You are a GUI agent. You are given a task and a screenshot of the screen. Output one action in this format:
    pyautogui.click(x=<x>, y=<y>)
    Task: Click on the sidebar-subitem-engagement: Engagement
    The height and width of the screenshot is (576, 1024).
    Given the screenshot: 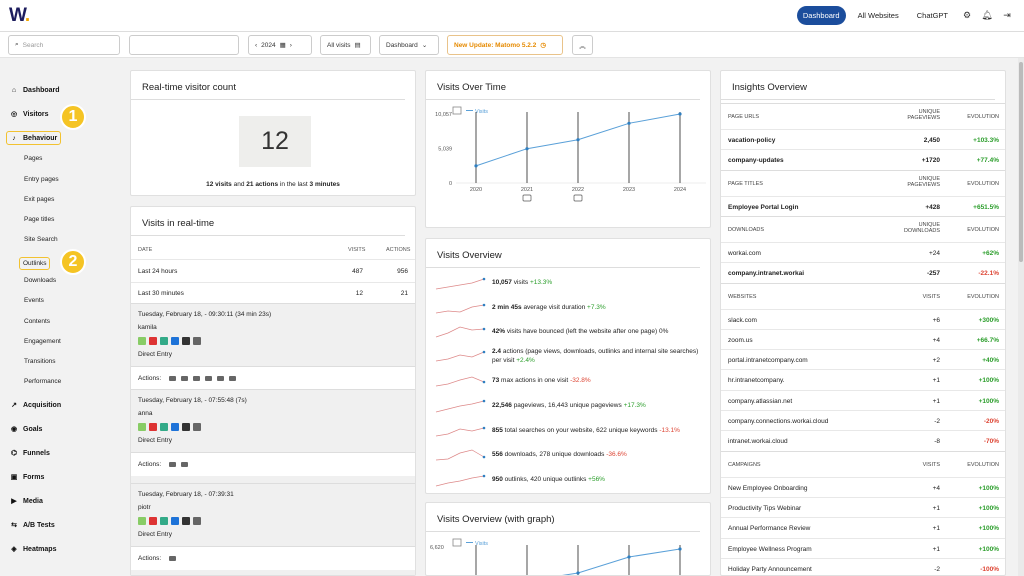 What is the action you would take?
    pyautogui.click(x=42, y=341)
    